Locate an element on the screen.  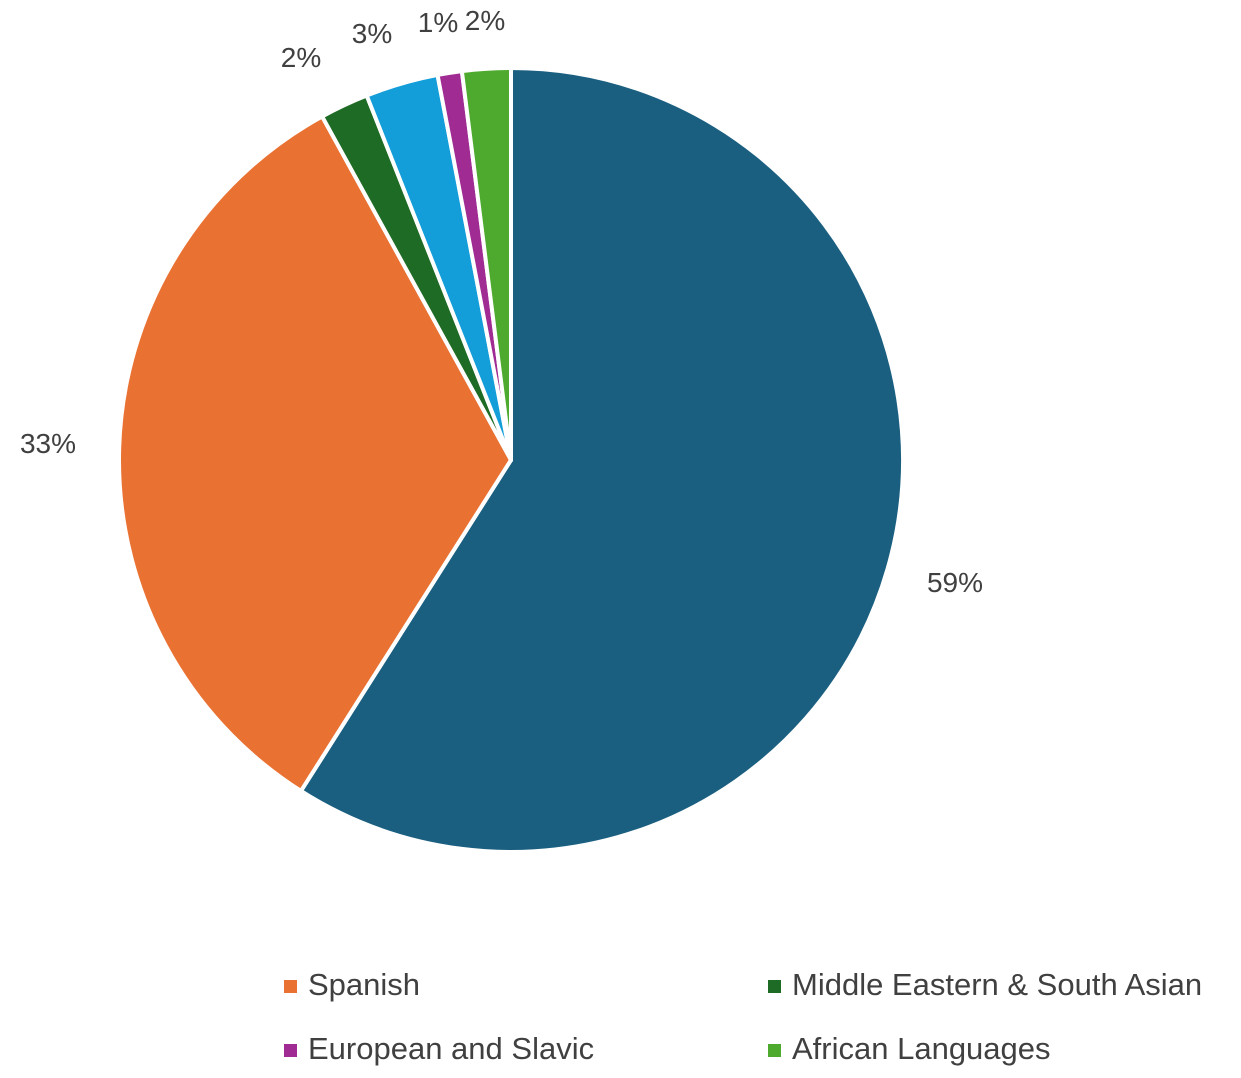
legend-label-3: African Languages is located at coordinates (921, 1048).